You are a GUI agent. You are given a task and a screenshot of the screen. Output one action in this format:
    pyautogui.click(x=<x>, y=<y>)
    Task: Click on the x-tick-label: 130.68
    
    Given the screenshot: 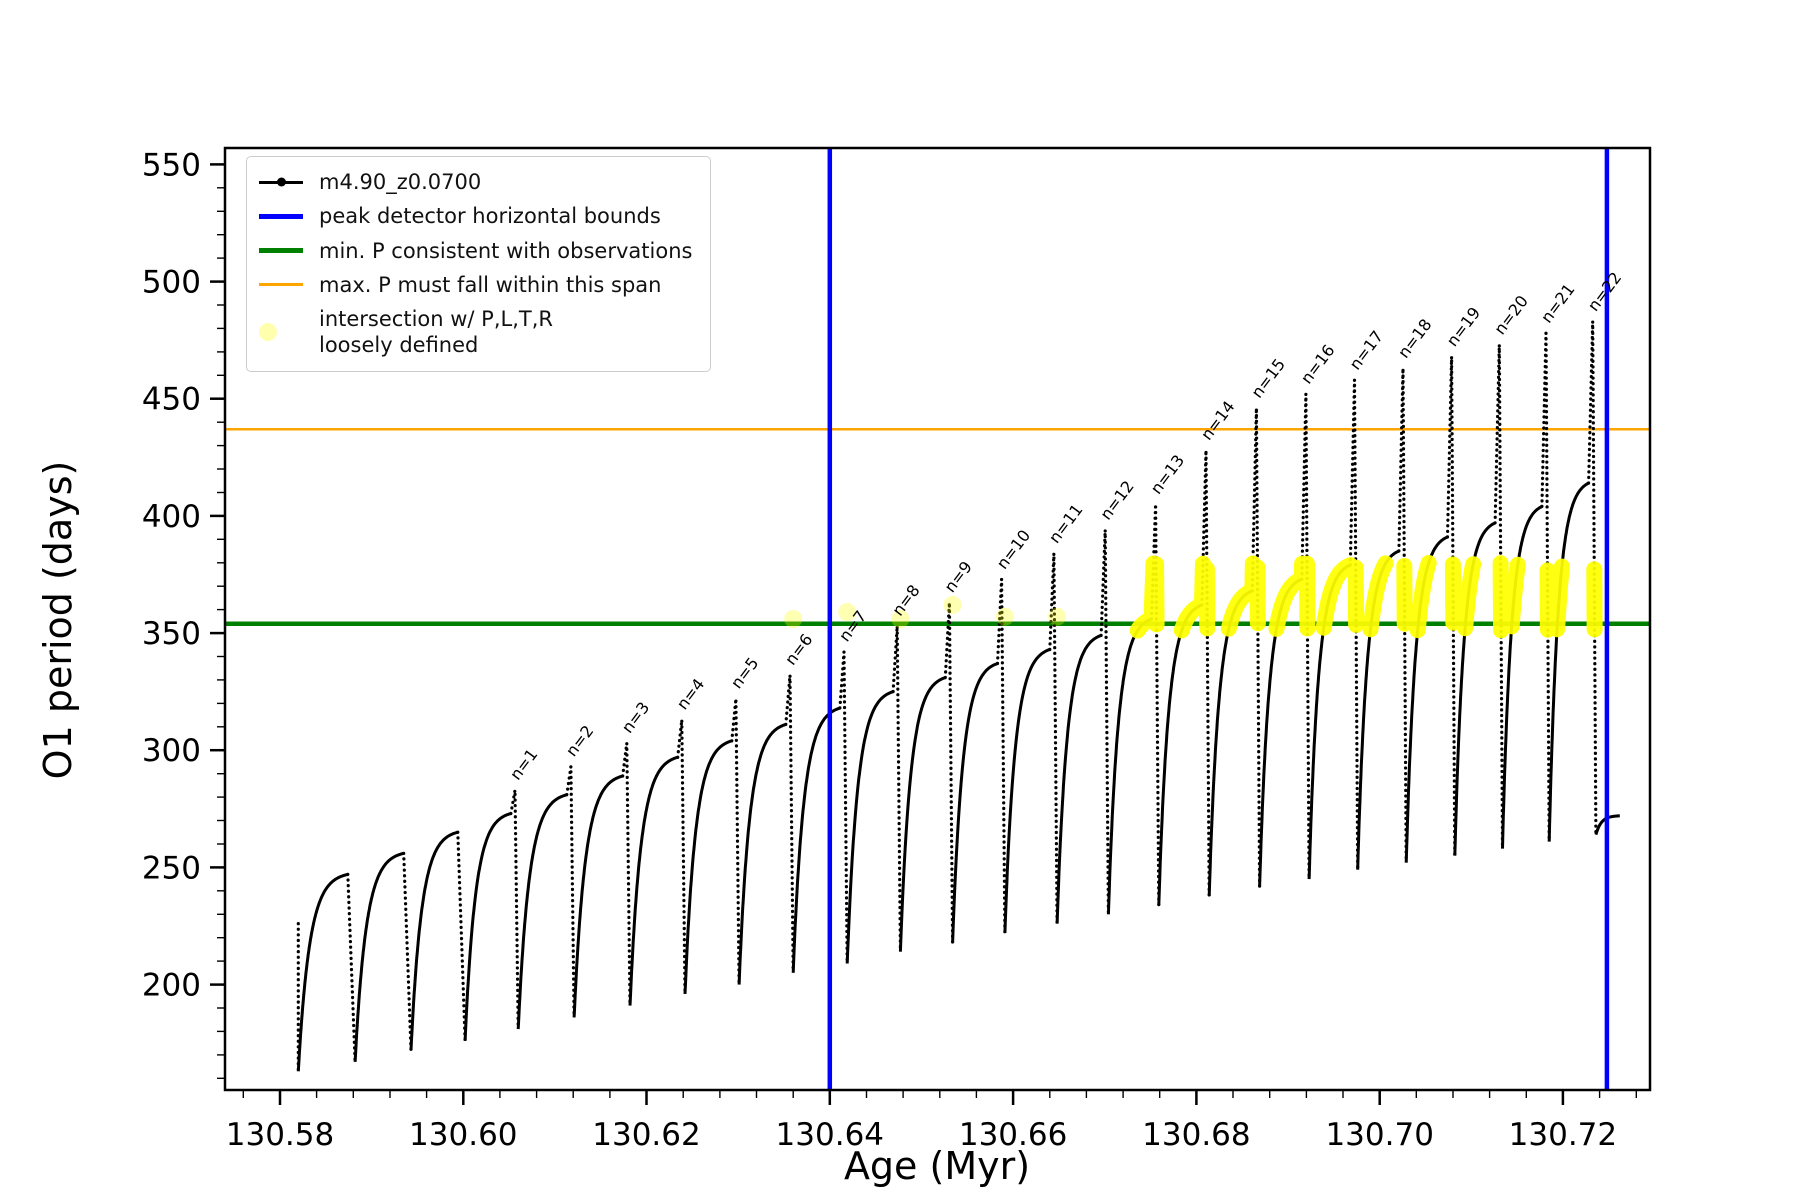 What is the action you would take?
    pyautogui.click(x=1196, y=1135)
    